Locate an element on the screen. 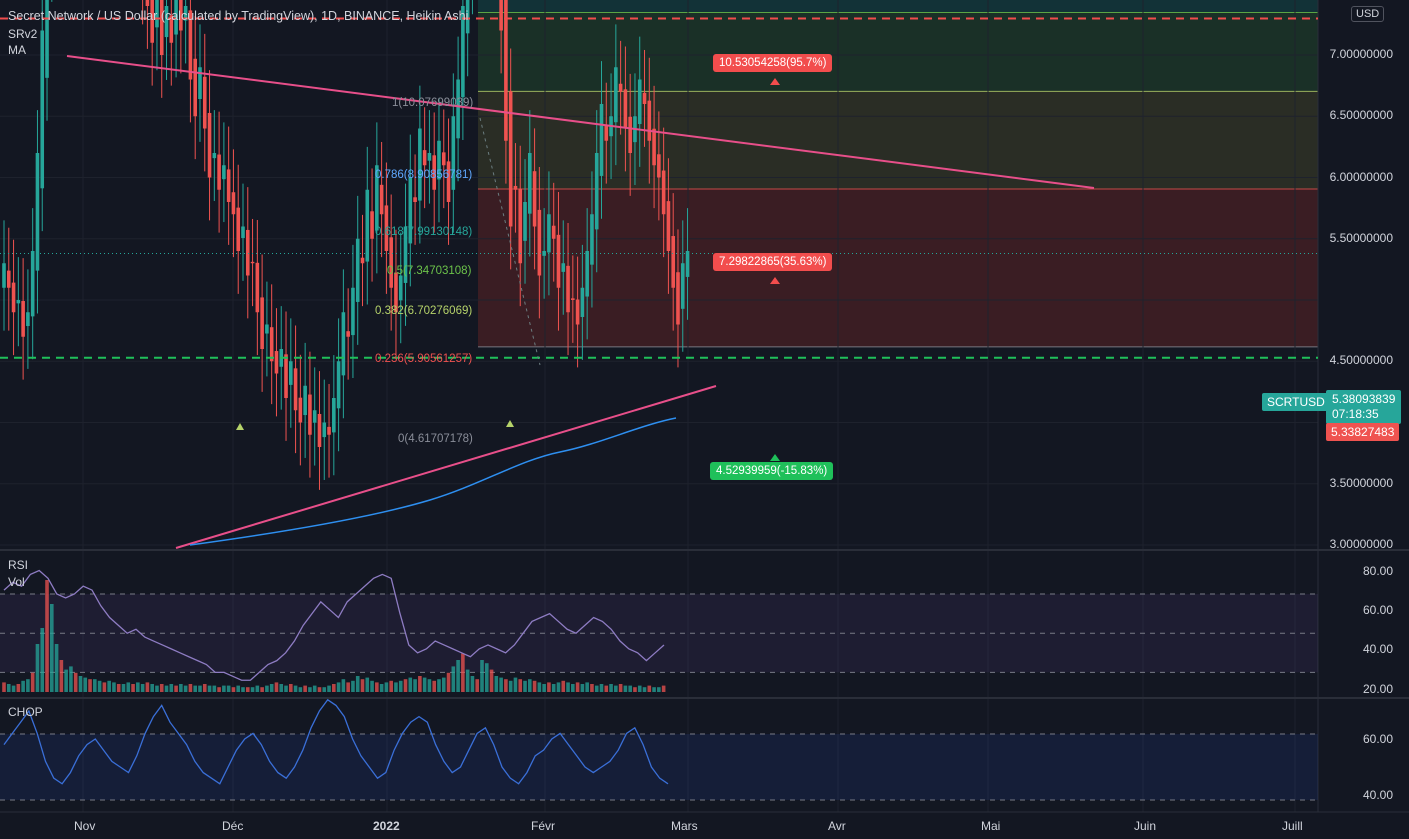 This screenshot has height=839, width=1409. fib-level-1: 1(10.07699039) is located at coordinates (433, 103).